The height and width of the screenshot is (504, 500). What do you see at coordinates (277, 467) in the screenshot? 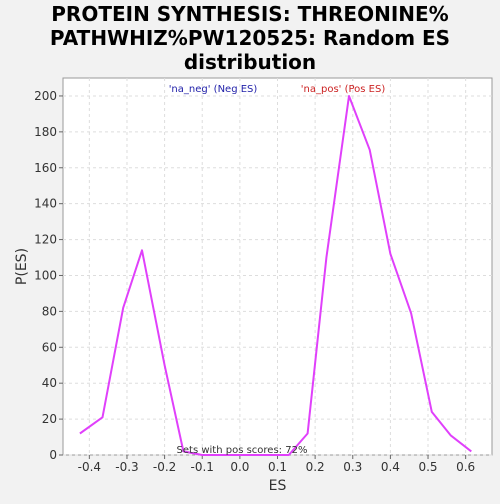
I see `x-tick-label: 0.1` at bounding box center [277, 467].